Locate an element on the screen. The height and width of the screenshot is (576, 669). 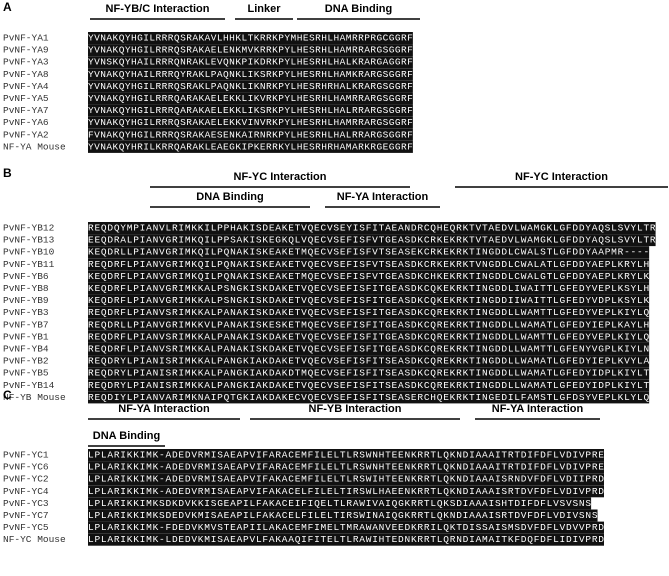
domain-label: NF-YC Interaction is located at coordinates (561, 177).